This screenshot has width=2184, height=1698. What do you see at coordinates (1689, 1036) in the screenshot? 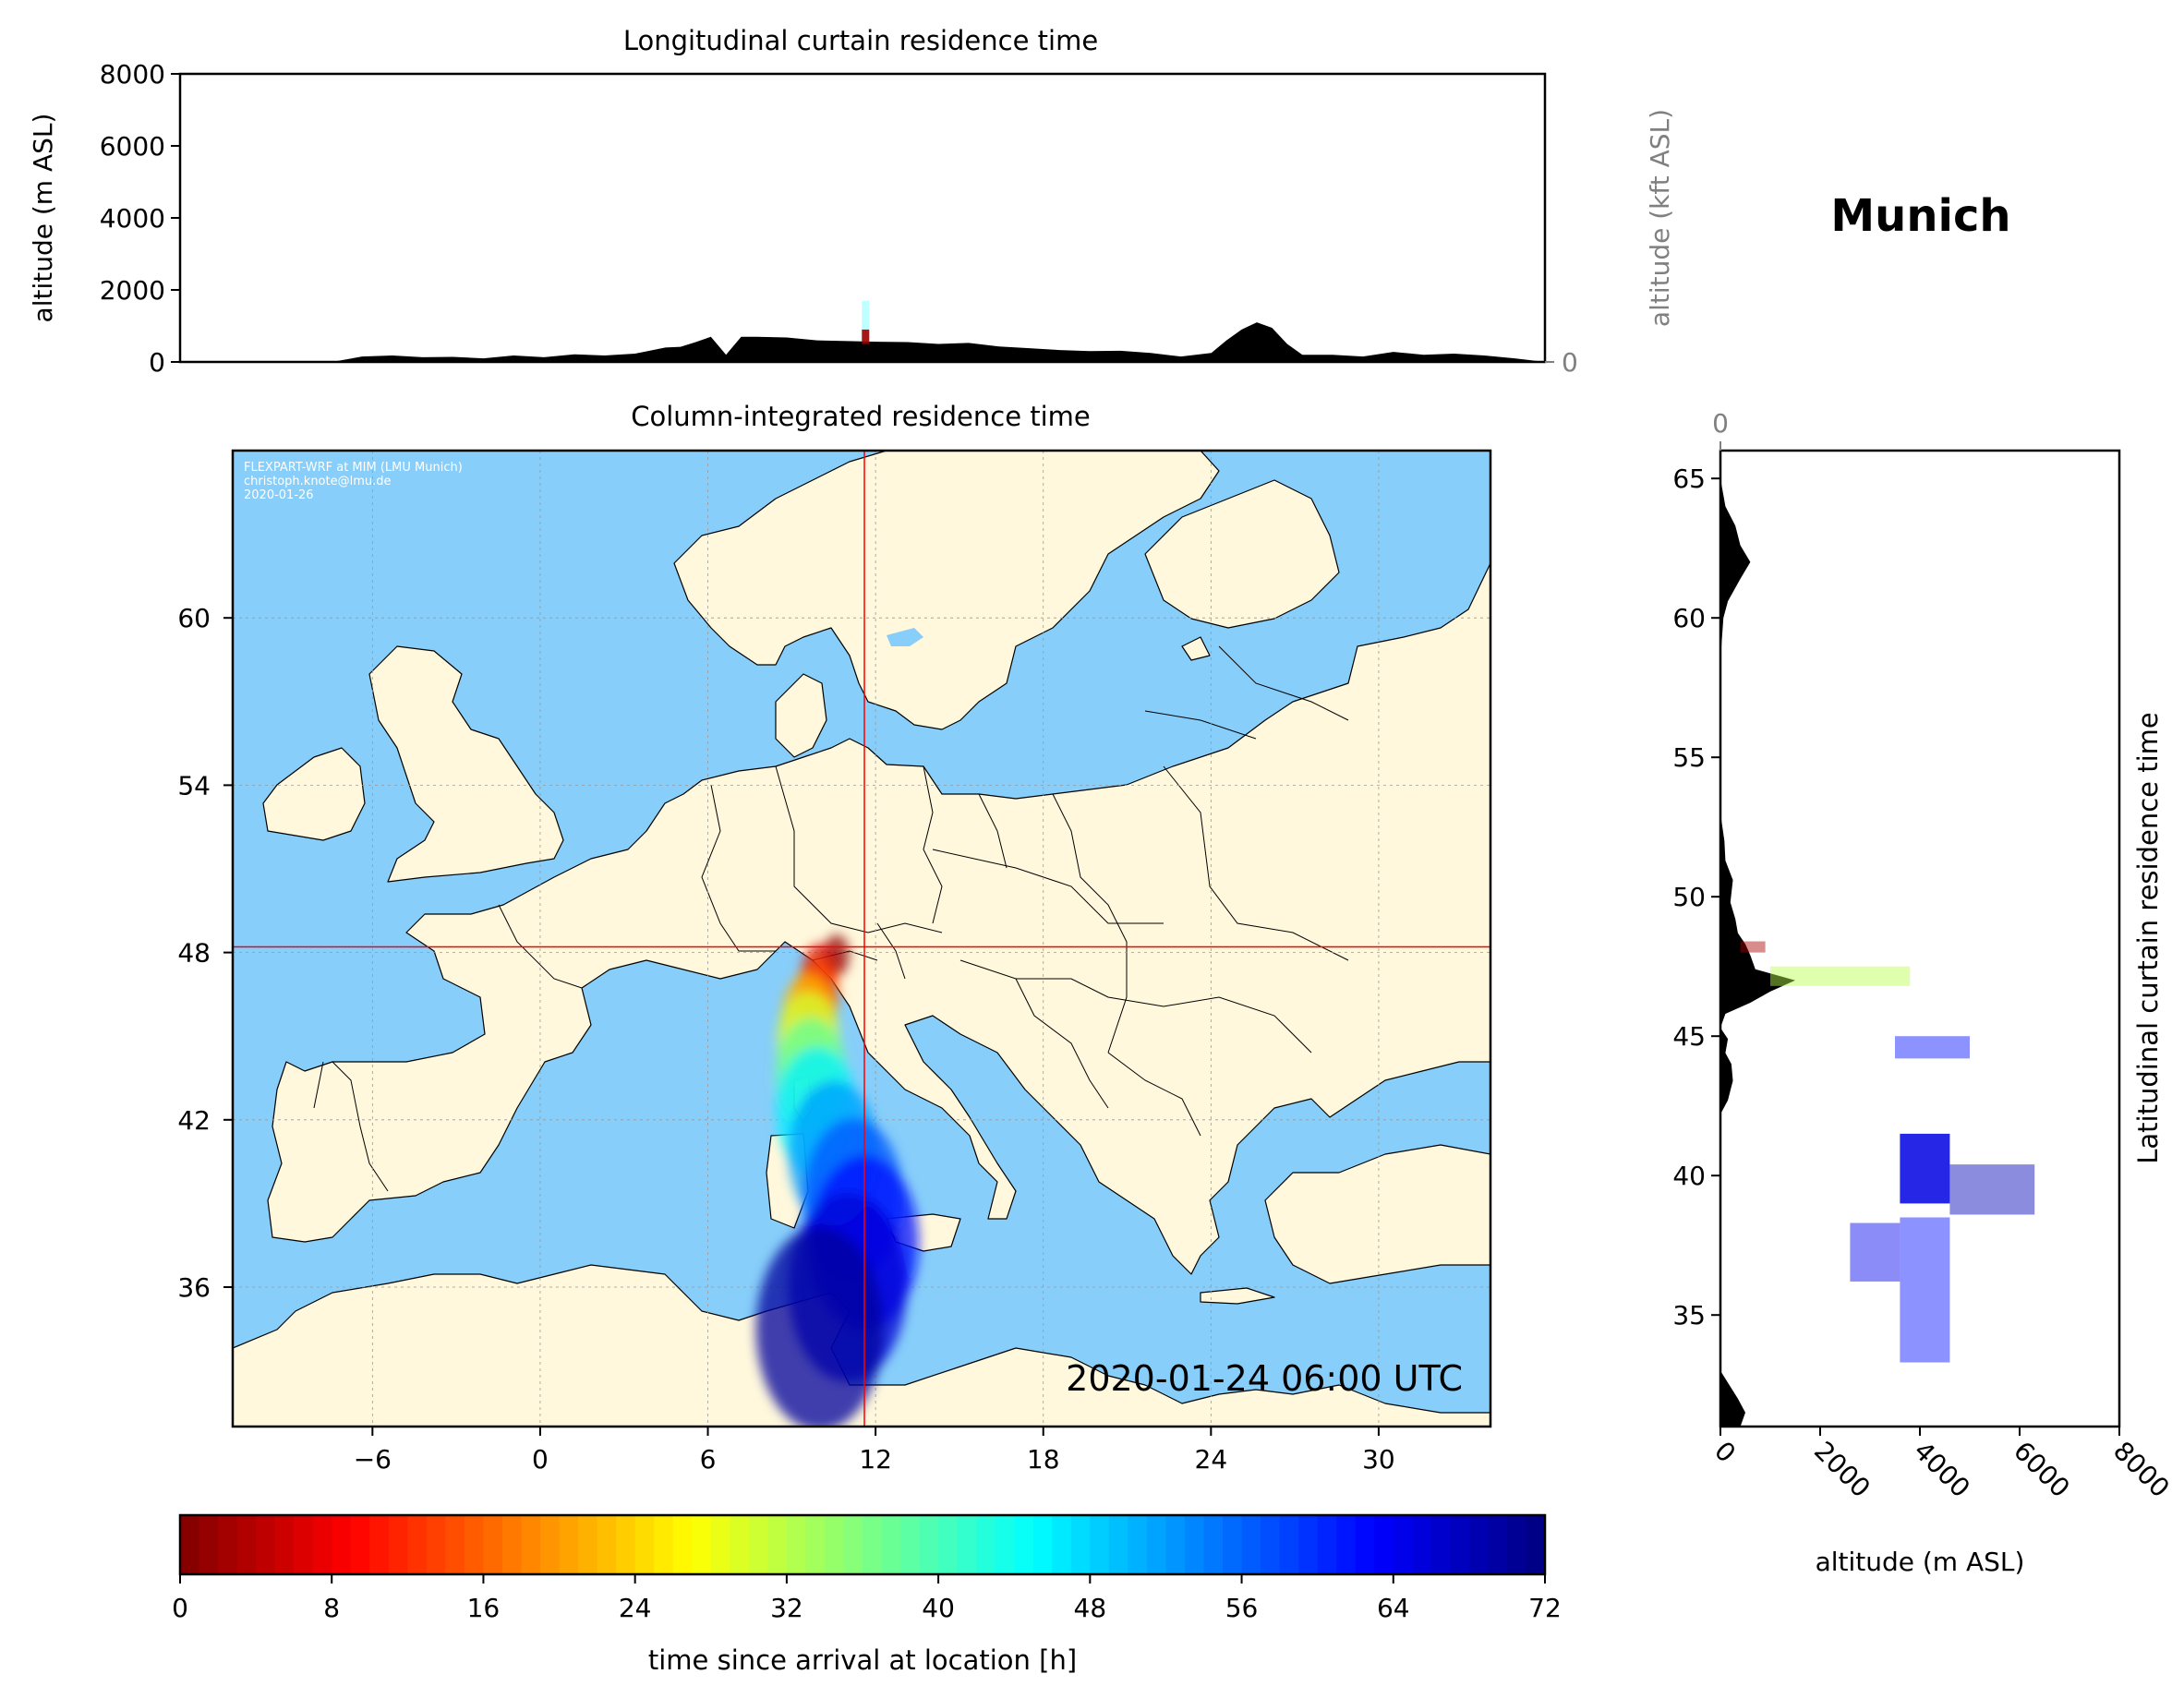
I see `right-ytick-label: 45` at bounding box center [1689, 1036].